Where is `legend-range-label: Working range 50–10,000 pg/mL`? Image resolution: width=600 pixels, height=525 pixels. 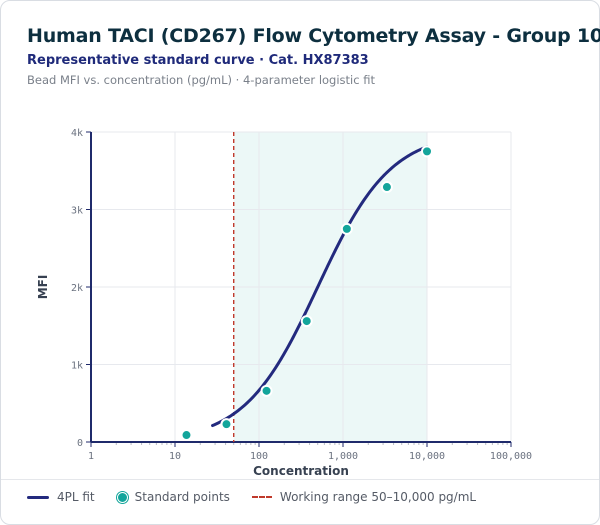
legend-range-label: Working range 50–10,000 pg/mL is located at coordinates (378, 497).